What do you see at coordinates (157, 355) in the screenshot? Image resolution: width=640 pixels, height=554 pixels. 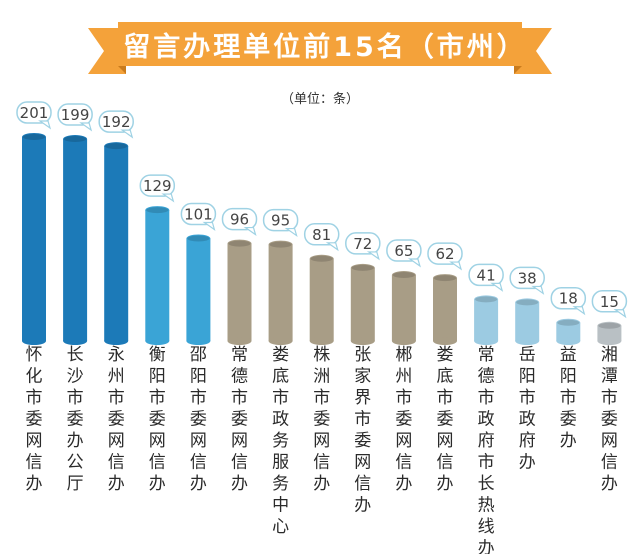 I see `category-label-char: 衡` at bounding box center [157, 355].